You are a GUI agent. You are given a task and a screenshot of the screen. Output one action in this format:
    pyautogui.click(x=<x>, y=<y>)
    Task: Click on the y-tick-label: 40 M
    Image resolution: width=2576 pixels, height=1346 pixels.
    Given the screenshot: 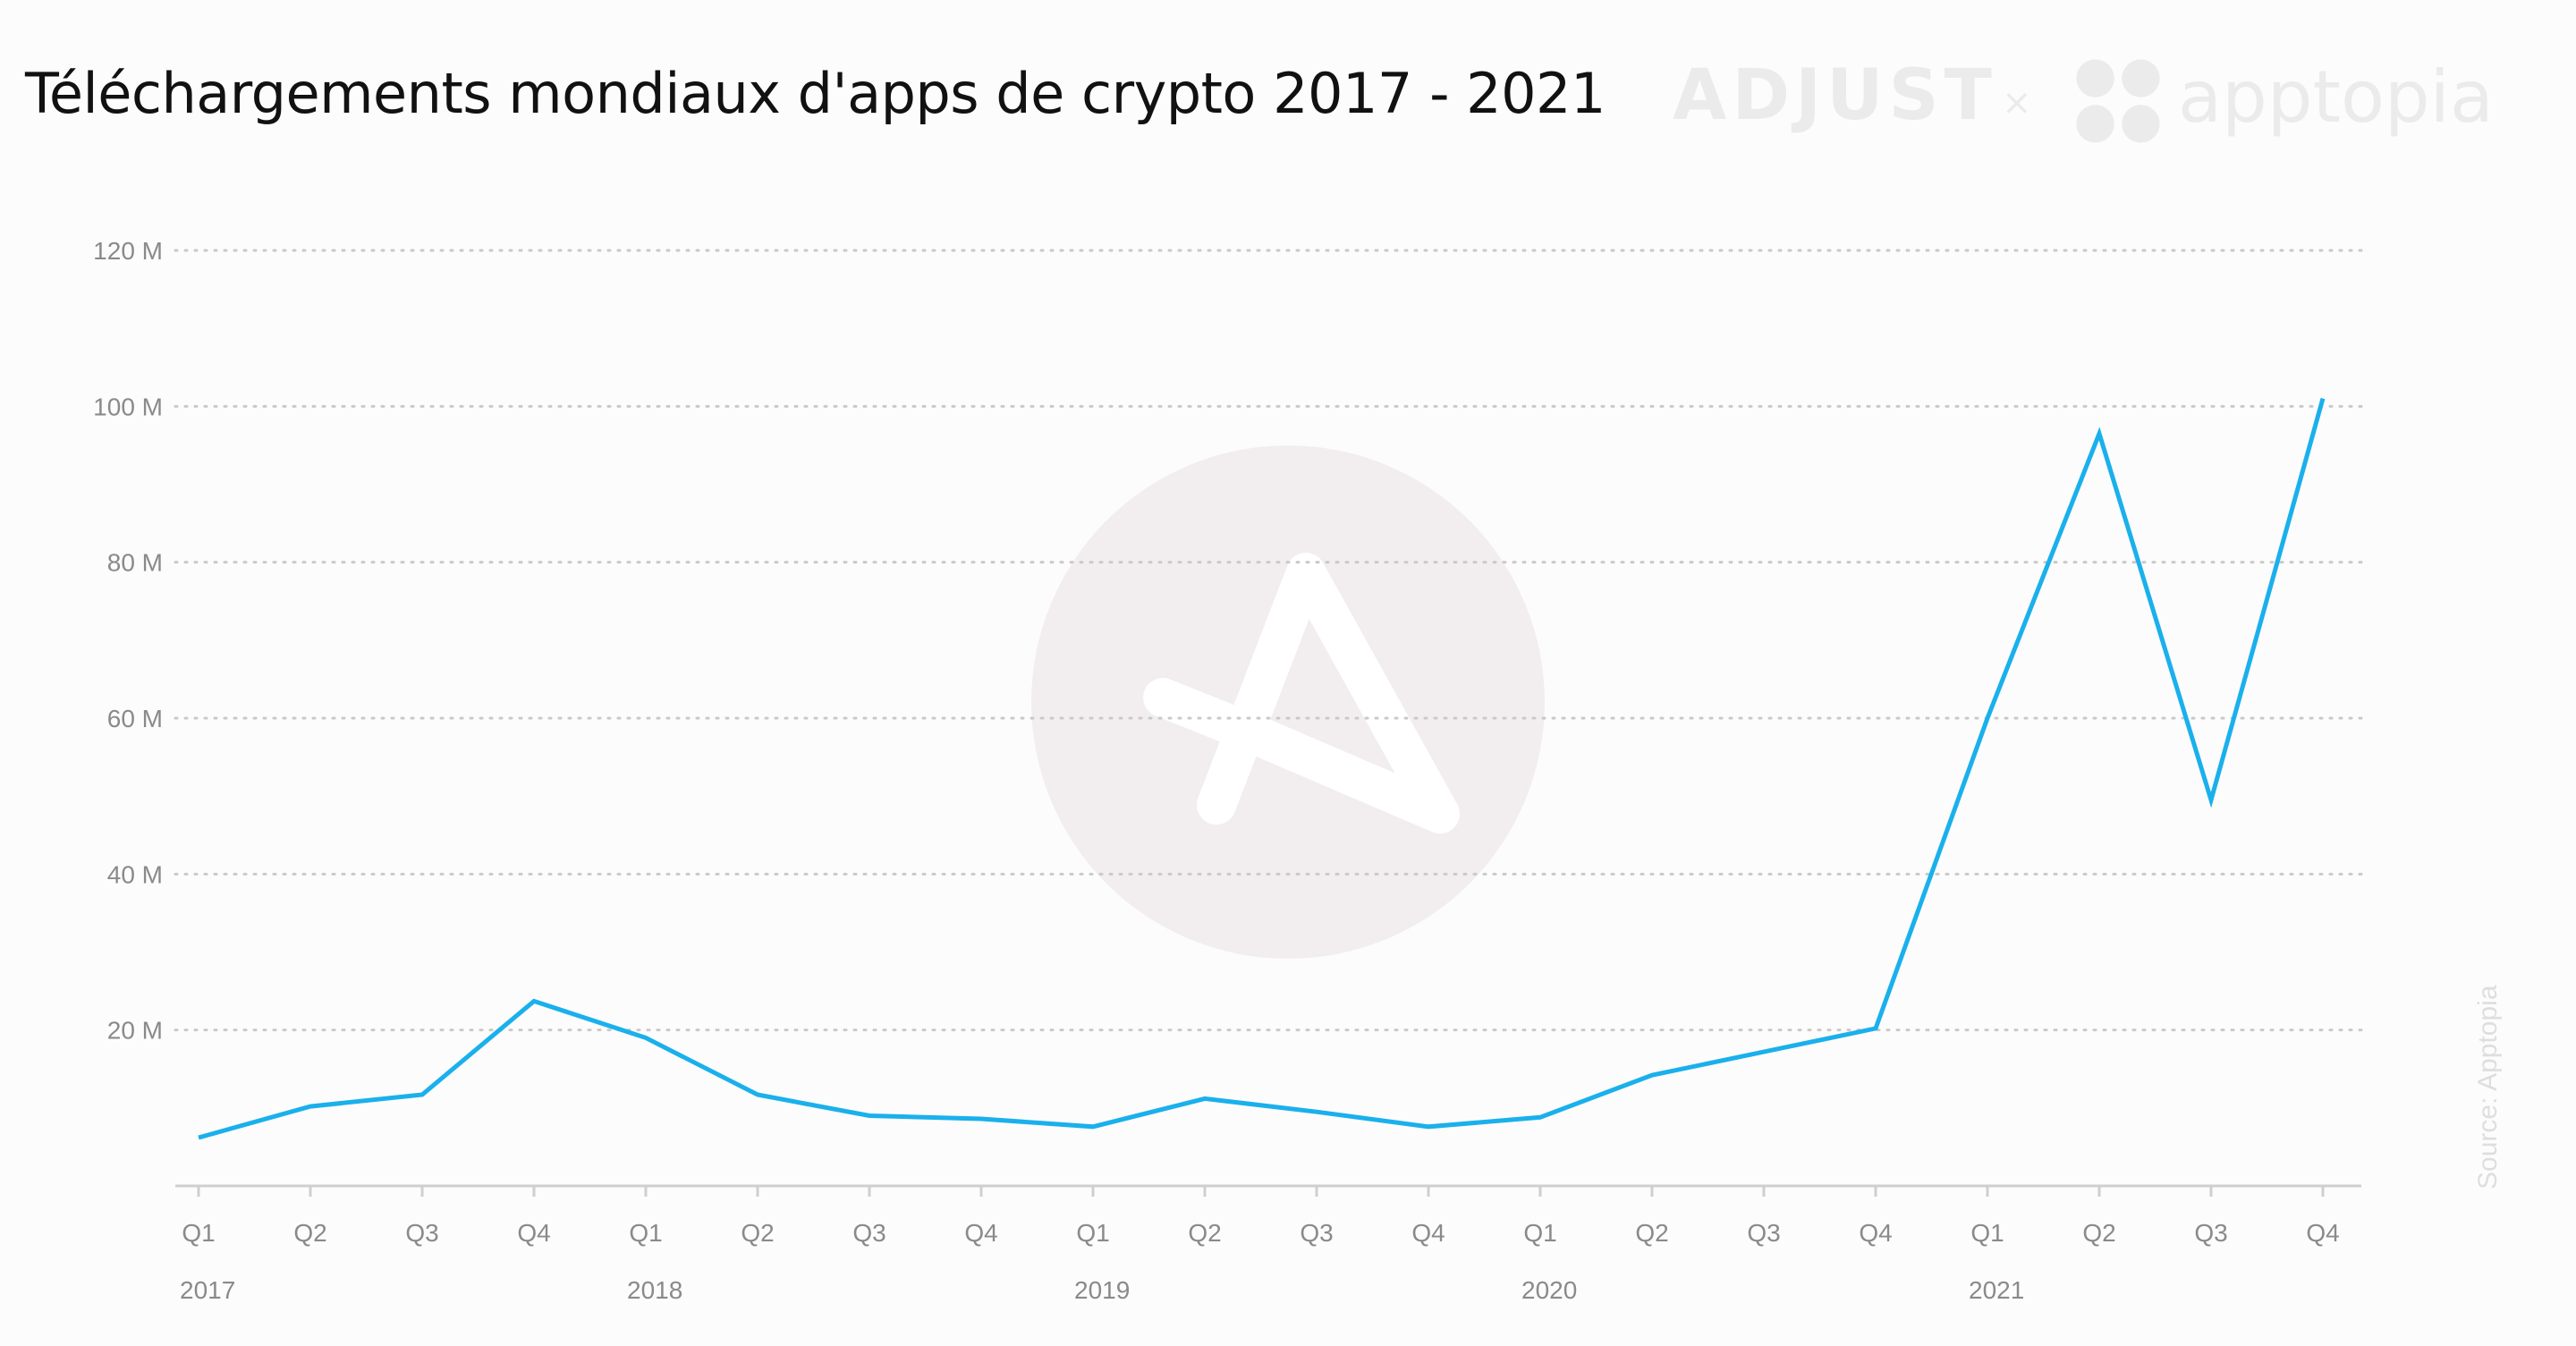 What is the action you would take?
    pyautogui.click(x=135, y=874)
    